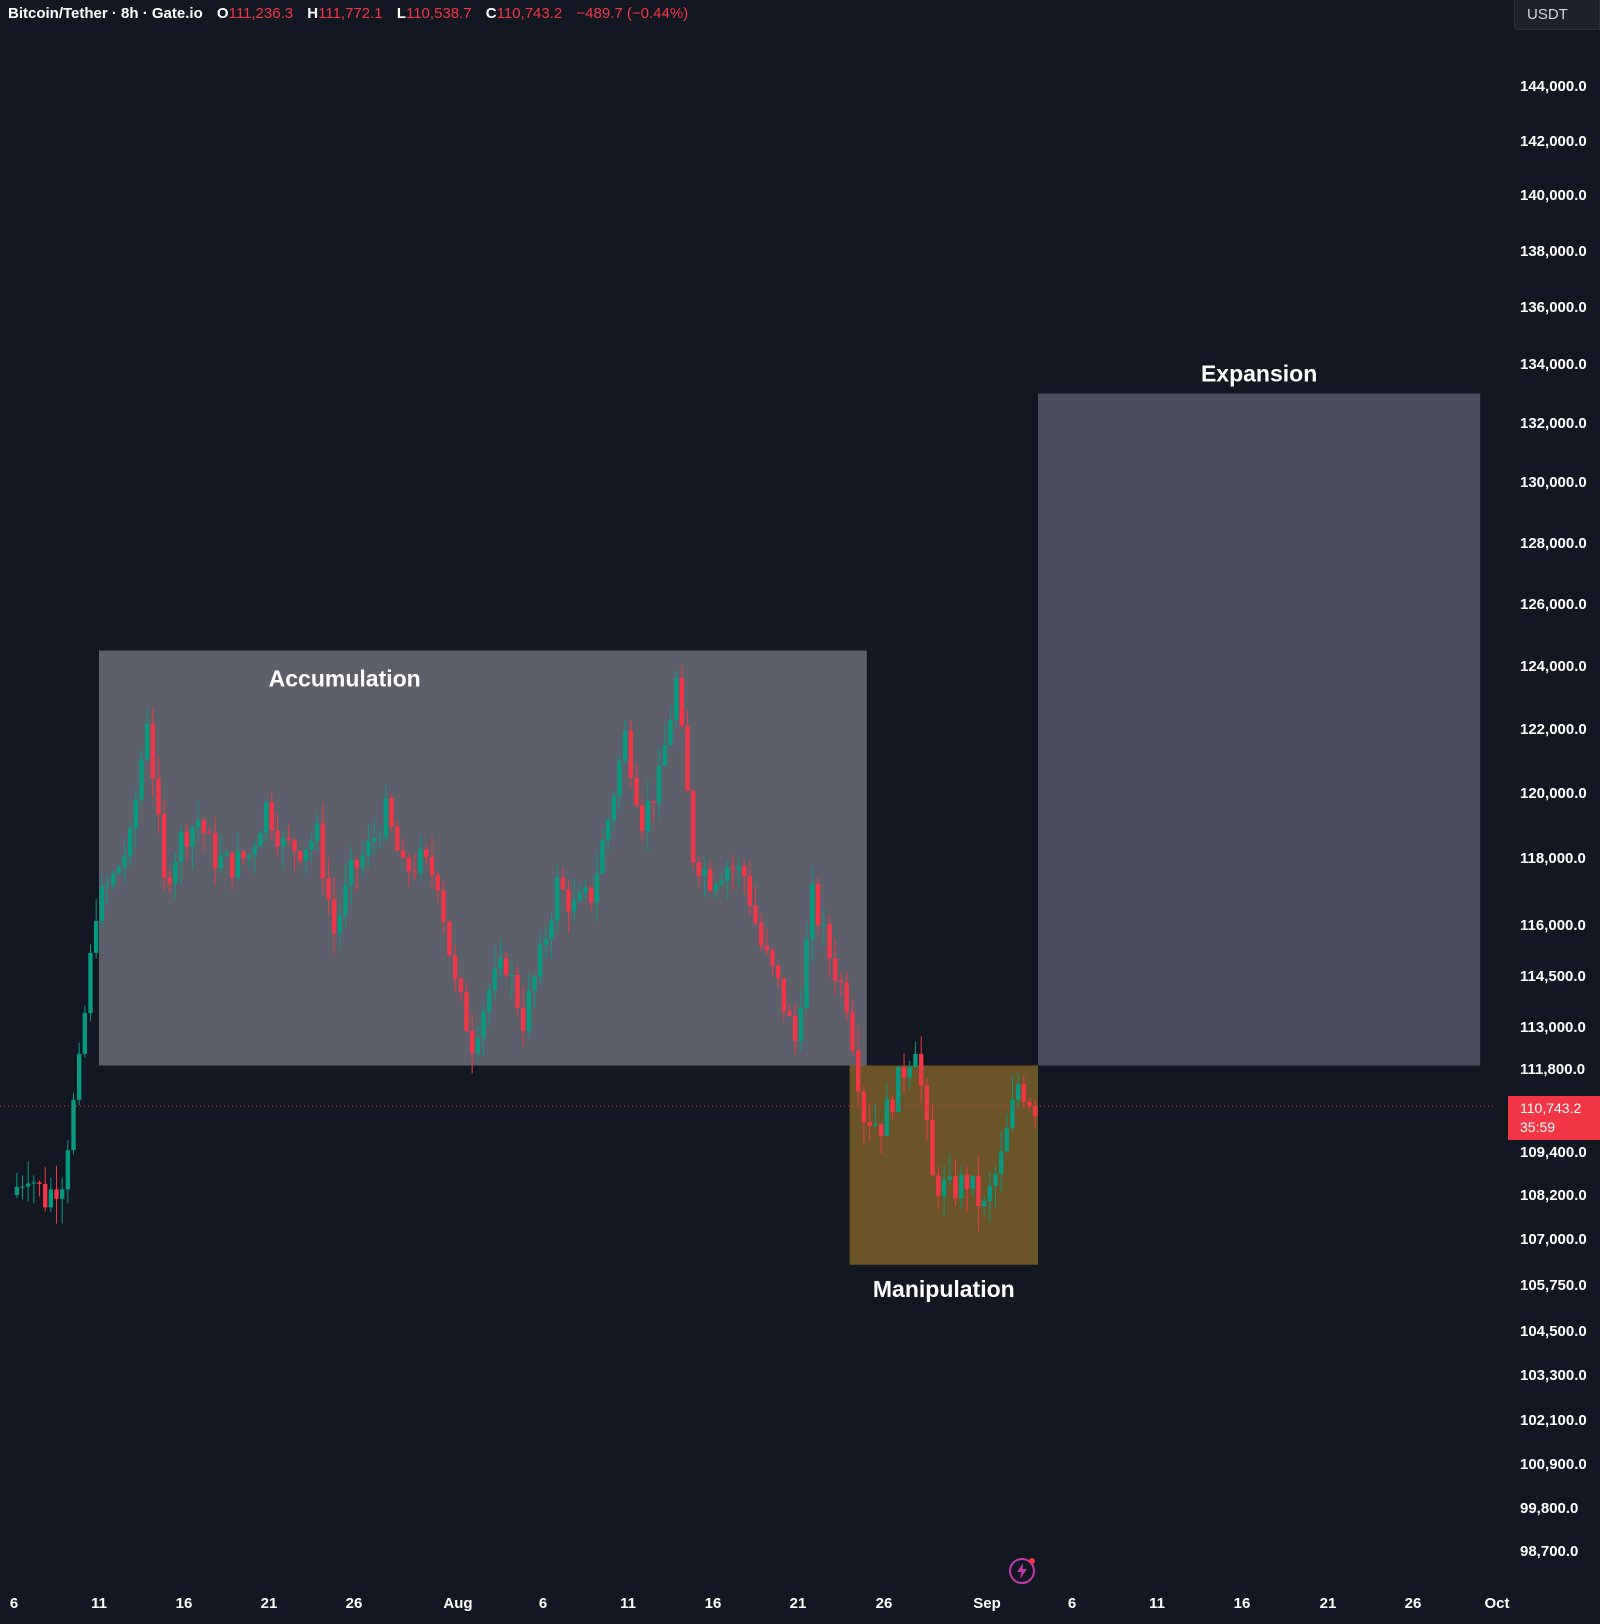 The height and width of the screenshot is (1624, 1600). Describe the element at coordinates (1553, 976) in the screenshot. I see `y-tick-label: 114,500.0` at that location.